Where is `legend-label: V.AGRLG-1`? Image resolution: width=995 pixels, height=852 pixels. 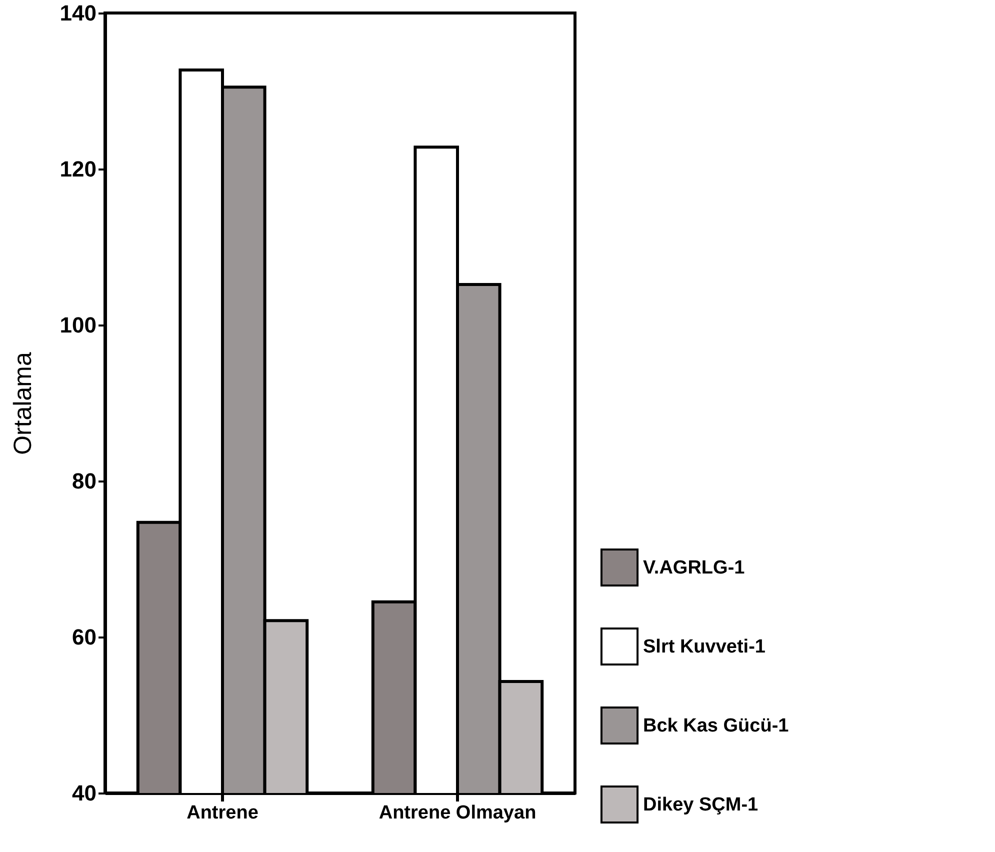
legend-label: V.AGRLG-1 is located at coordinates (694, 568).